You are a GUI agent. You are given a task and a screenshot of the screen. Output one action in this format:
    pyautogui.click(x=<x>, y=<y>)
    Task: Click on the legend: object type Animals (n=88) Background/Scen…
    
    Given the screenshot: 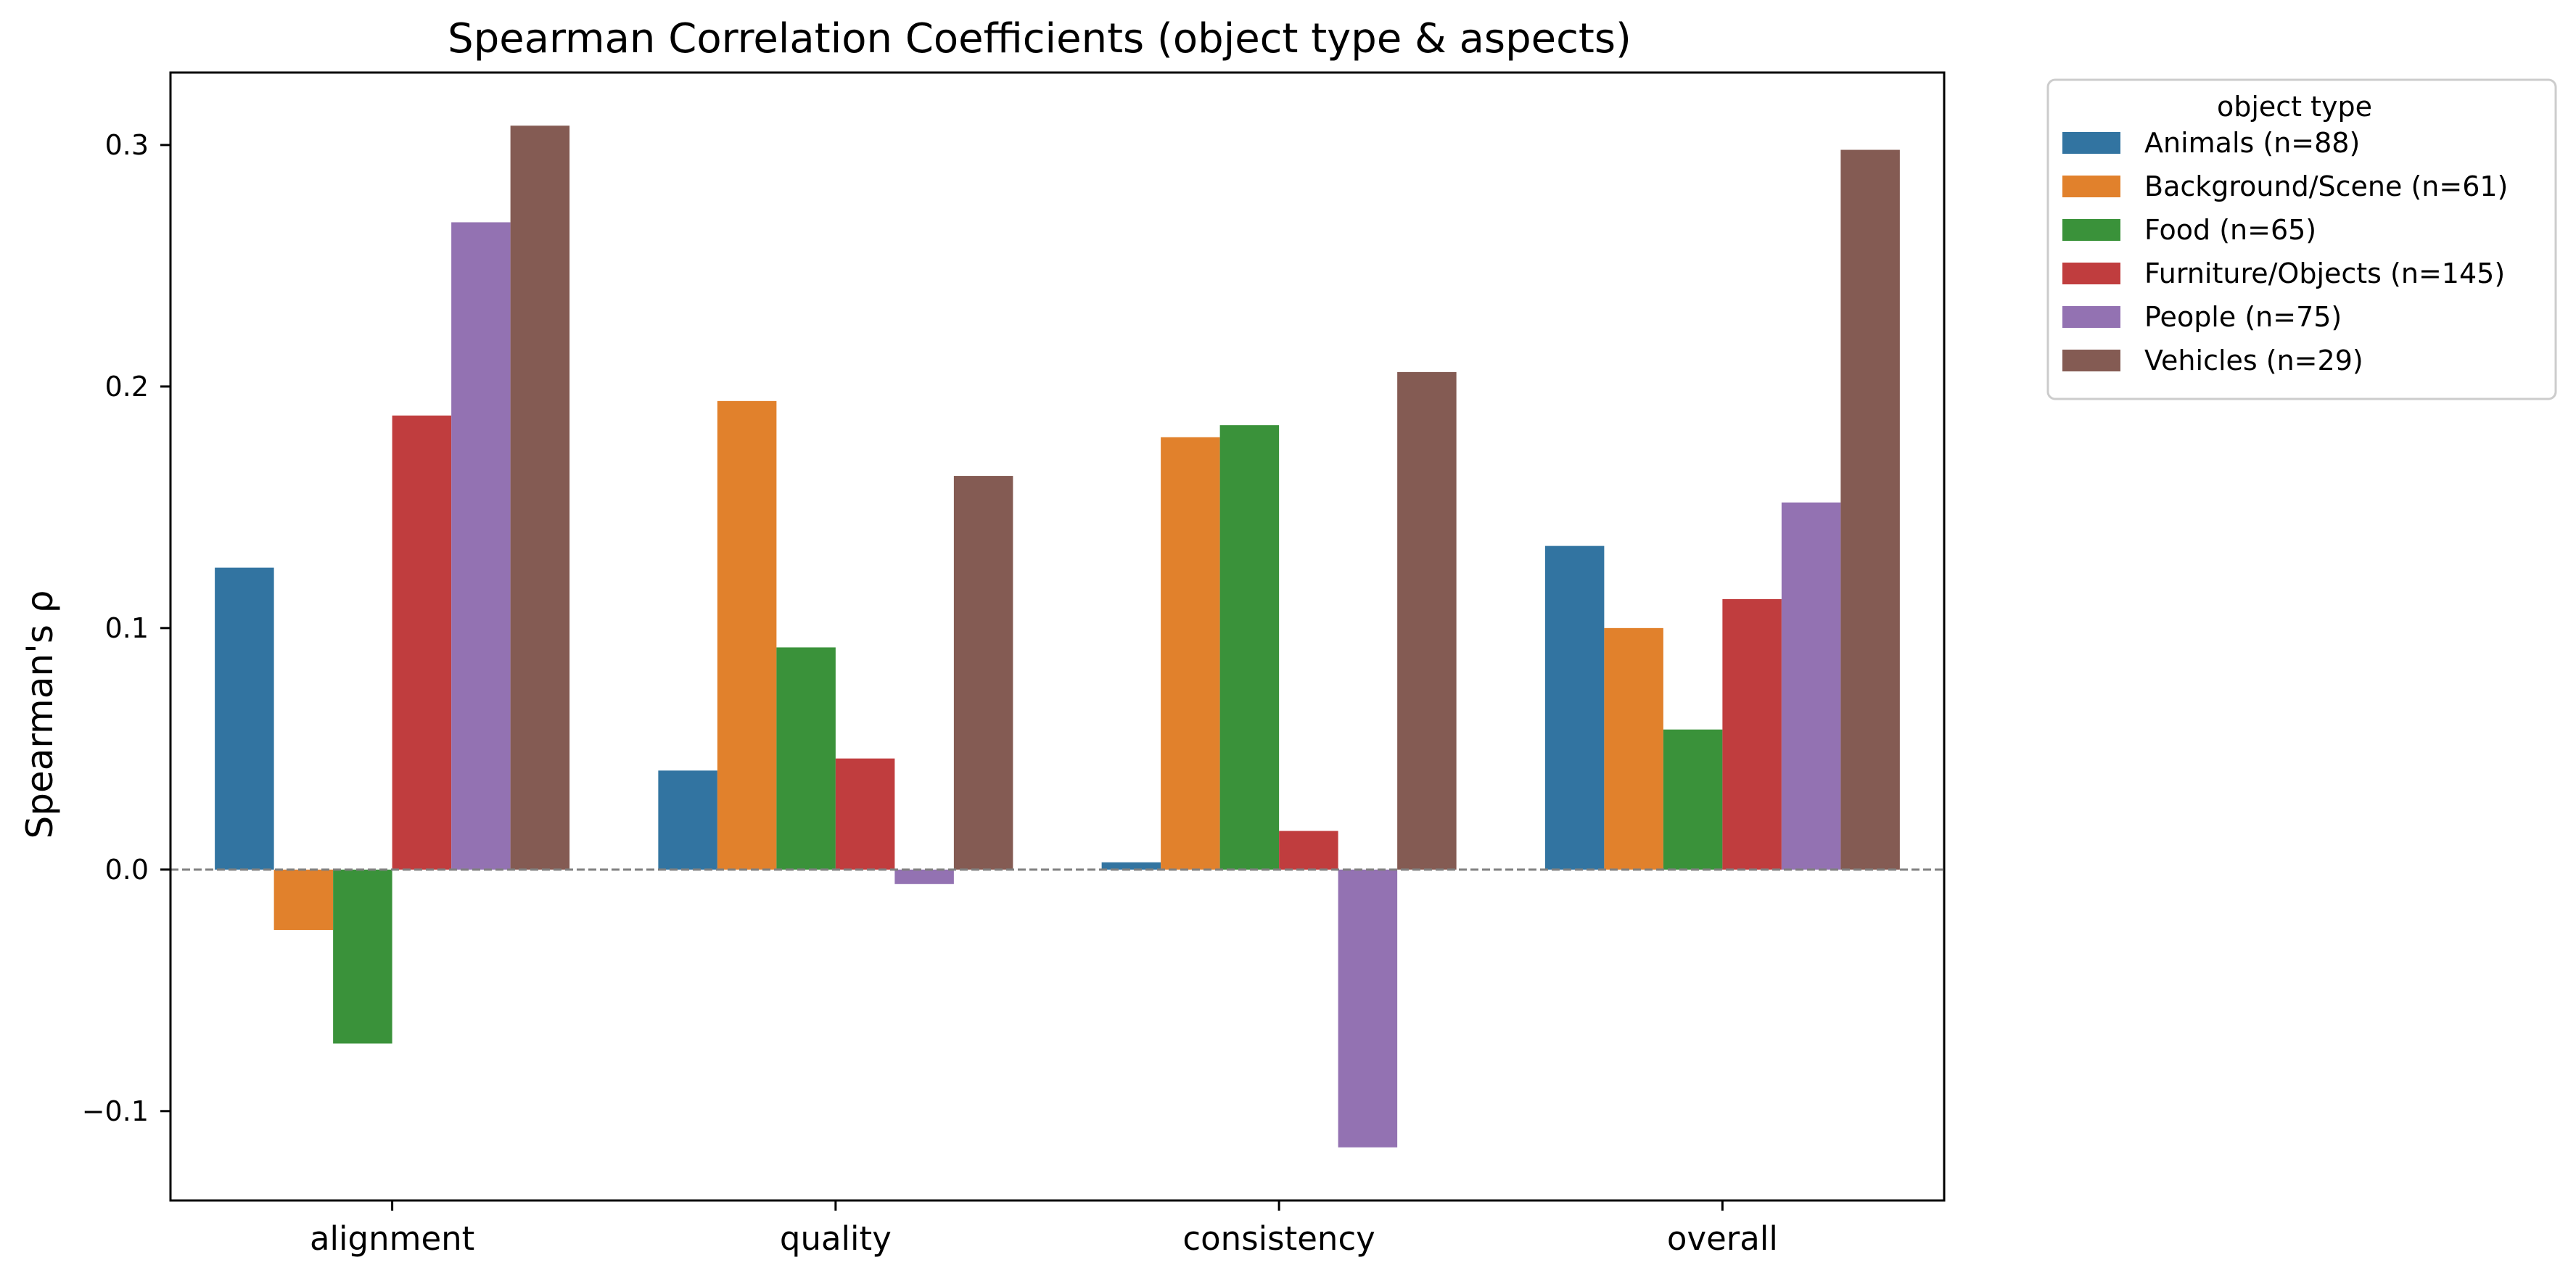 What is the action you would take?
    pyautogui.click(x=2301, y=239)
    